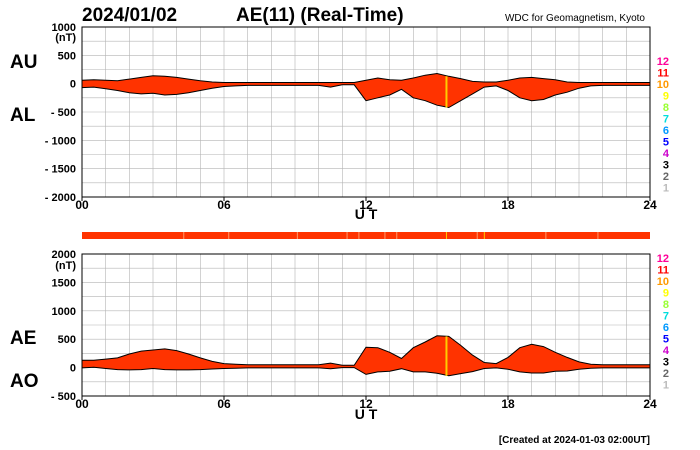 This screenshot has height=450, width=700. I want to click on legend-station-6-bottom: 6, so click(666, 328).